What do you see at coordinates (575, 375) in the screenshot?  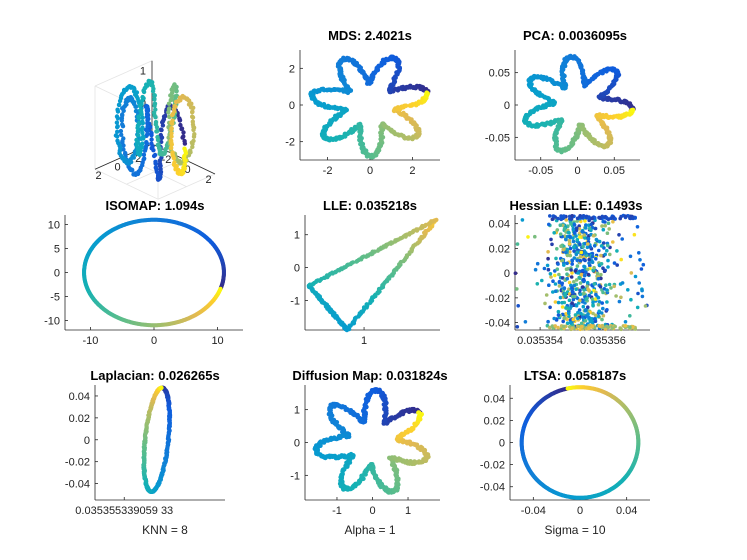 I see `panel-title: LTSA: 0.058187s` at bounding box center [575, 375].